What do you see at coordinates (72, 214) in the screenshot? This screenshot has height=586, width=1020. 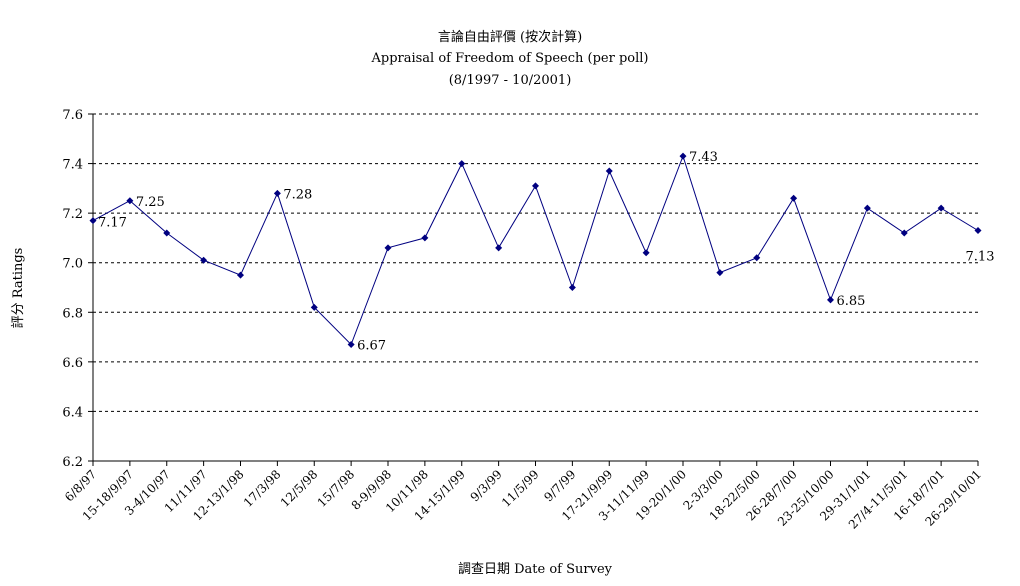 I see `y-tick-label: 7.2` at bounding box center [72, 214].